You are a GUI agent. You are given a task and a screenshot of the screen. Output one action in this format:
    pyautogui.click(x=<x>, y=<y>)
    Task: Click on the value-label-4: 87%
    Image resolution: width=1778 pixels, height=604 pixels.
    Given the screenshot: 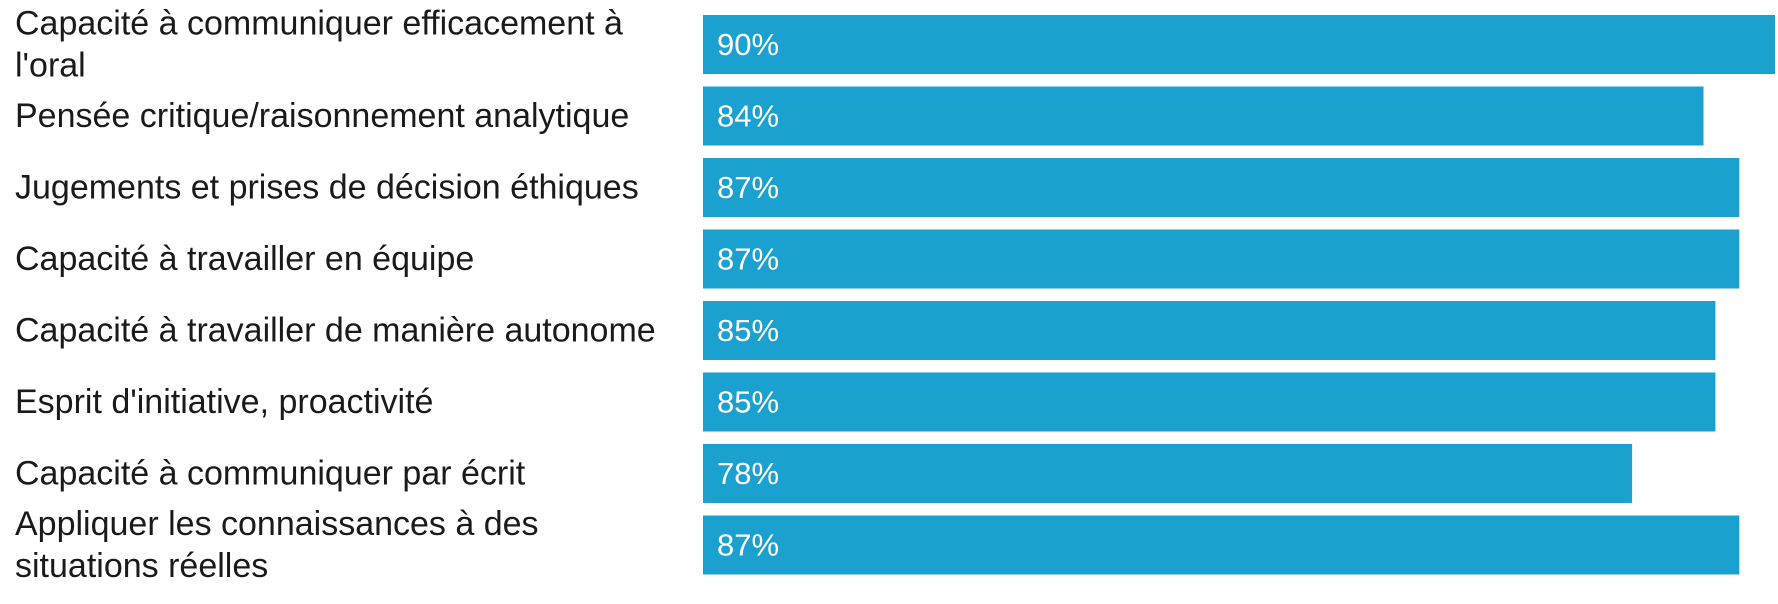 What is the action you would take?
    pyautogui.click(x=748, y=259)
    